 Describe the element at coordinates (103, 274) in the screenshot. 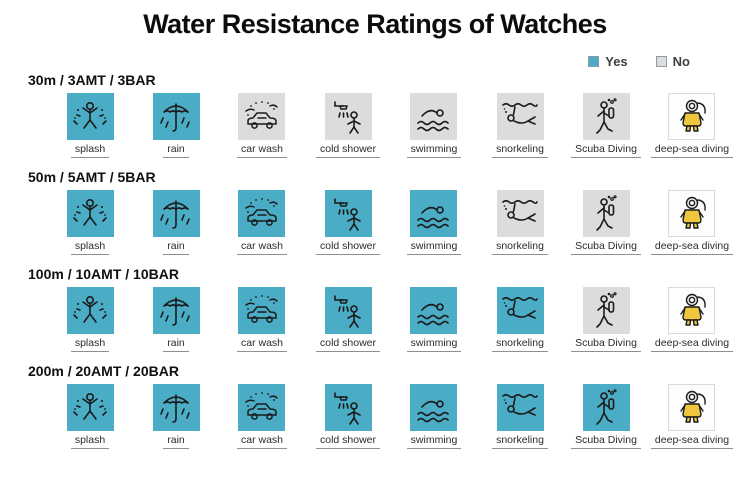

I see `rating-row-heading: 100m / 10AMT / 10BAR` at that location.